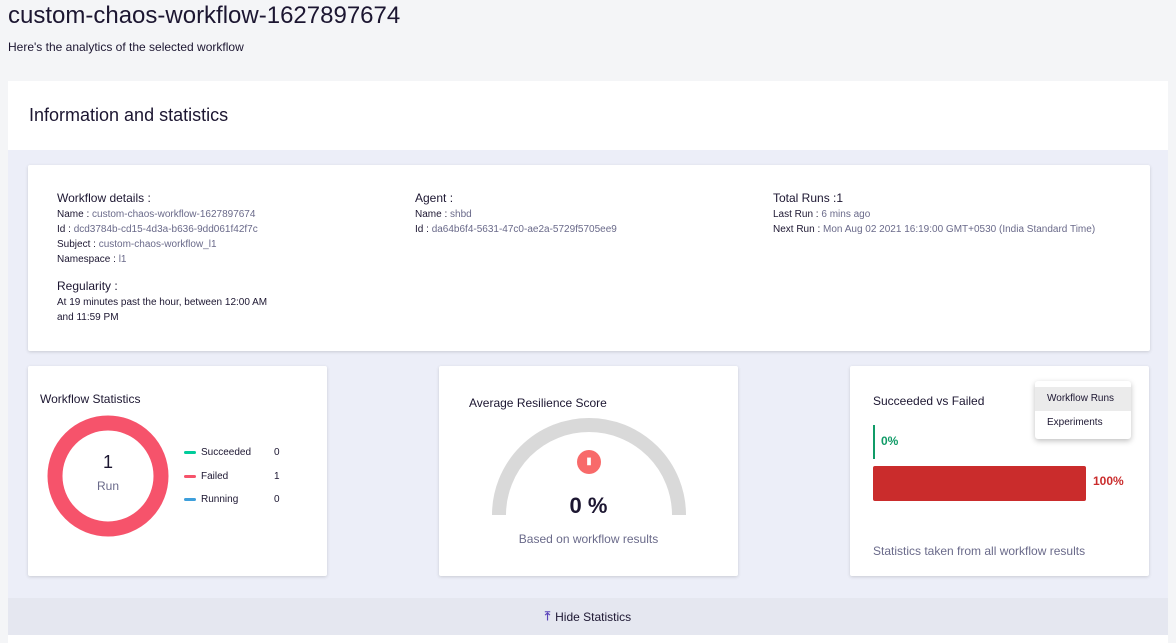  Describe the element at coordinates (1108, 481) in the screenshot. I see `failed-percent: 100%` at that location.